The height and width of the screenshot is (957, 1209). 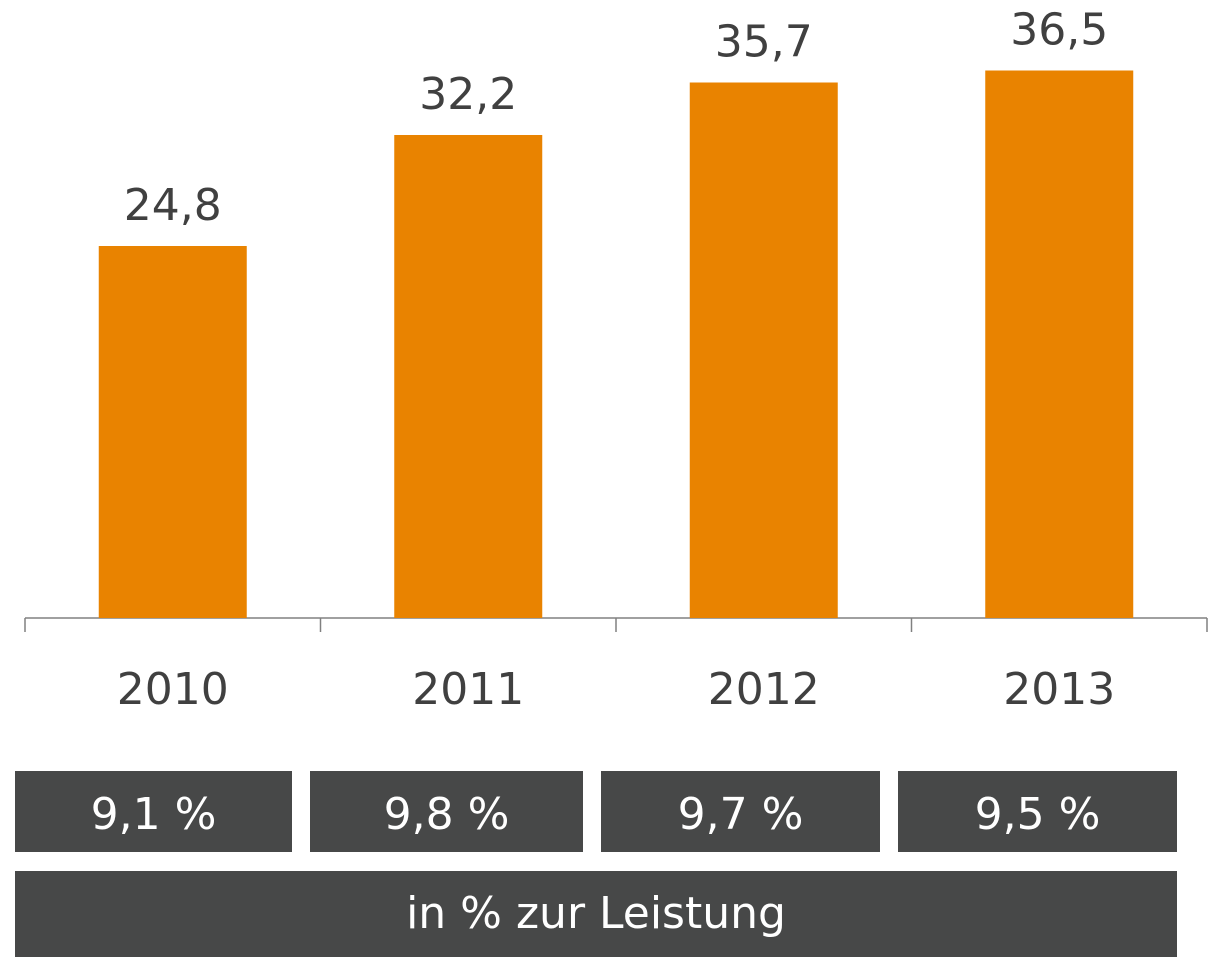 I want to click on x-tick-label: 2010, so click(x=173, y=689).